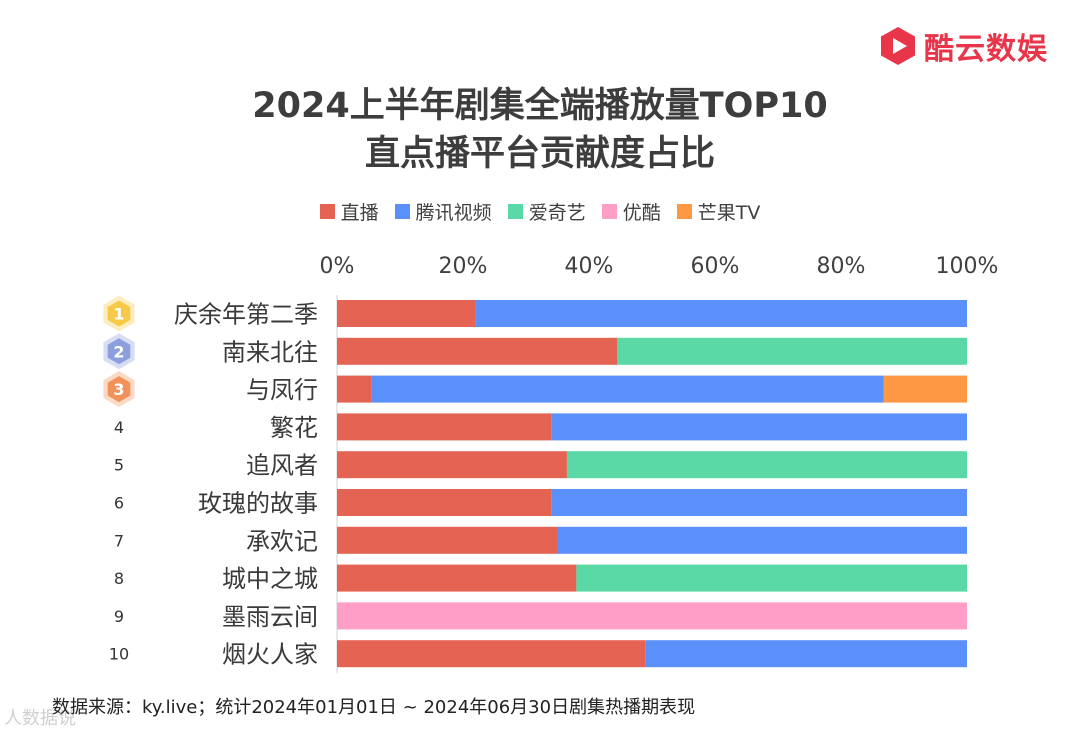  I want to click on rank-number: 8, so click(119, 578).